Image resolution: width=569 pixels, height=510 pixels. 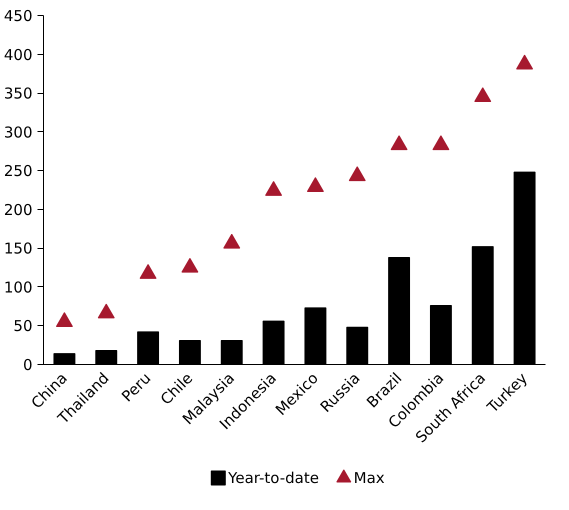 What do you see at coordinates (18, 55) in the screenshot?
I see `y-tick-label: 400` at bounding box center [18, 55].